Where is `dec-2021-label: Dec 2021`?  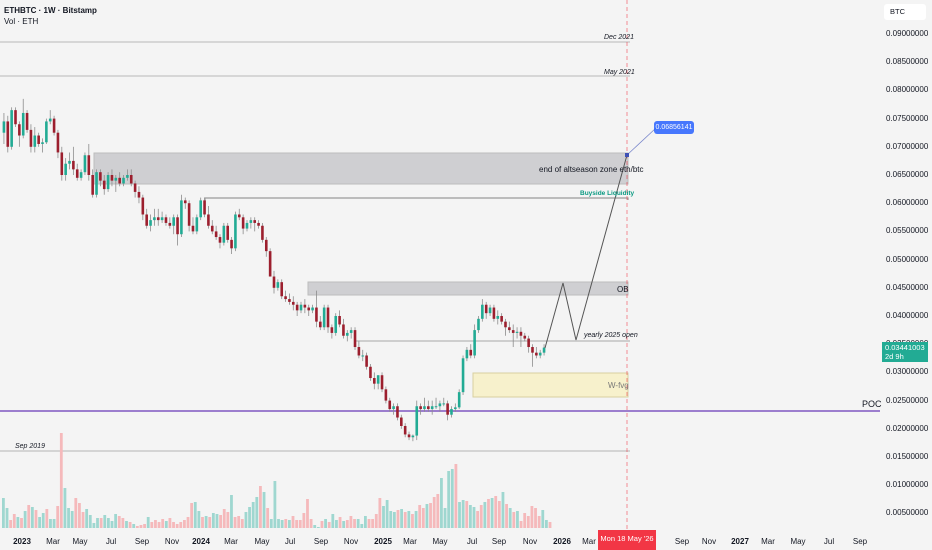 dec-2021-label: Dec 2021 is located at coordinates (619, 37).